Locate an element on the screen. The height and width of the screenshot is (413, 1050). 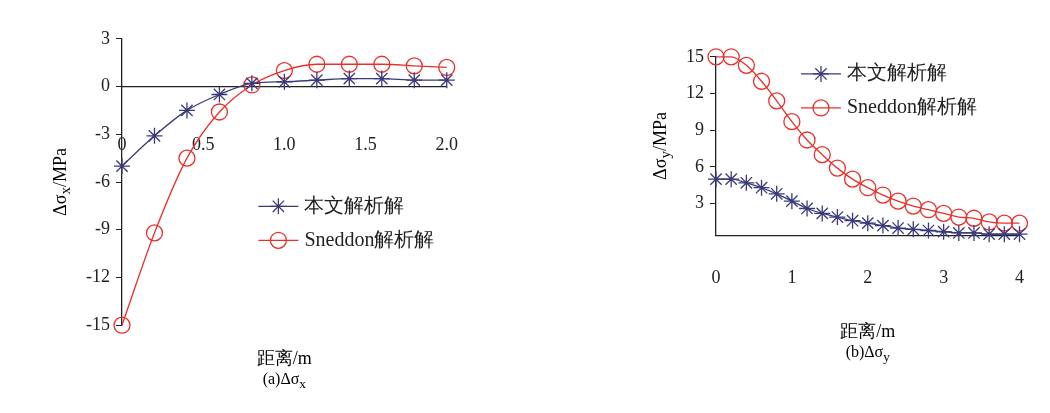
x-tick-label: 1 is located at coordinates (792, 276).